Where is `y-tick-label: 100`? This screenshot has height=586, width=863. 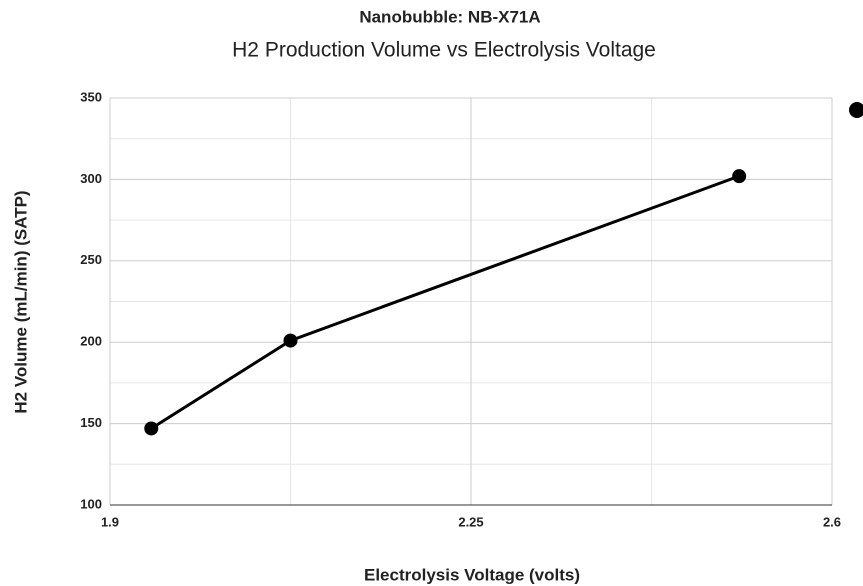 y-tick-label: 100 is located at coordinates (91, 503).